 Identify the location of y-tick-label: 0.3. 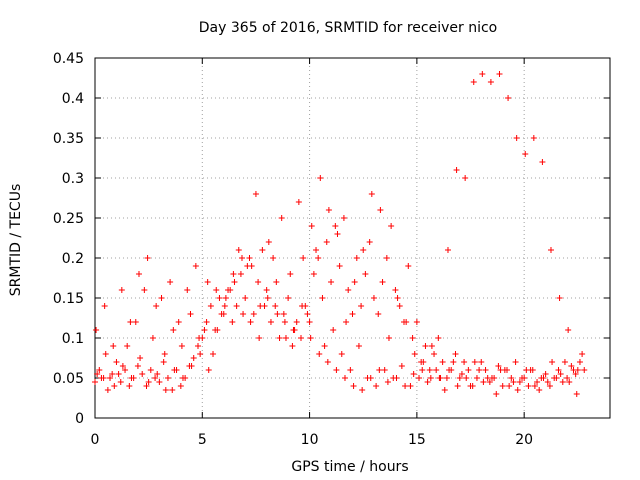
(73, 179).